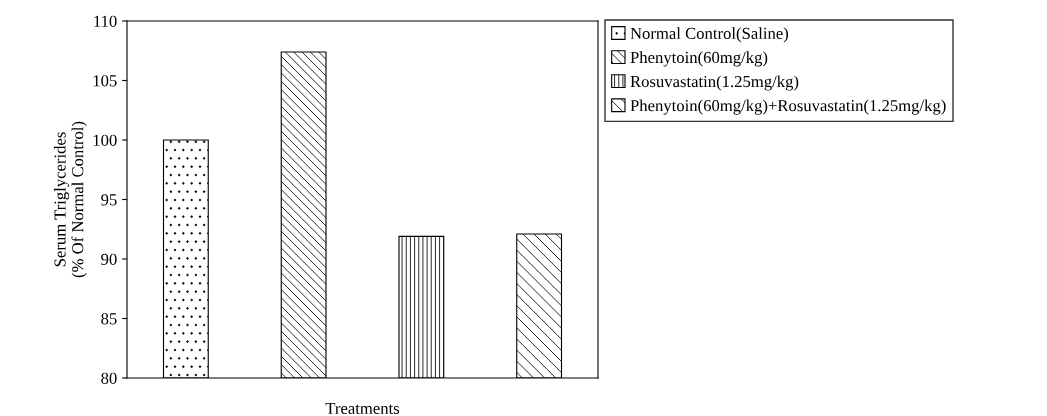 This screenshot has height=416, width=1047. I want to click on y-tick-label: 100, so click(105, 140).